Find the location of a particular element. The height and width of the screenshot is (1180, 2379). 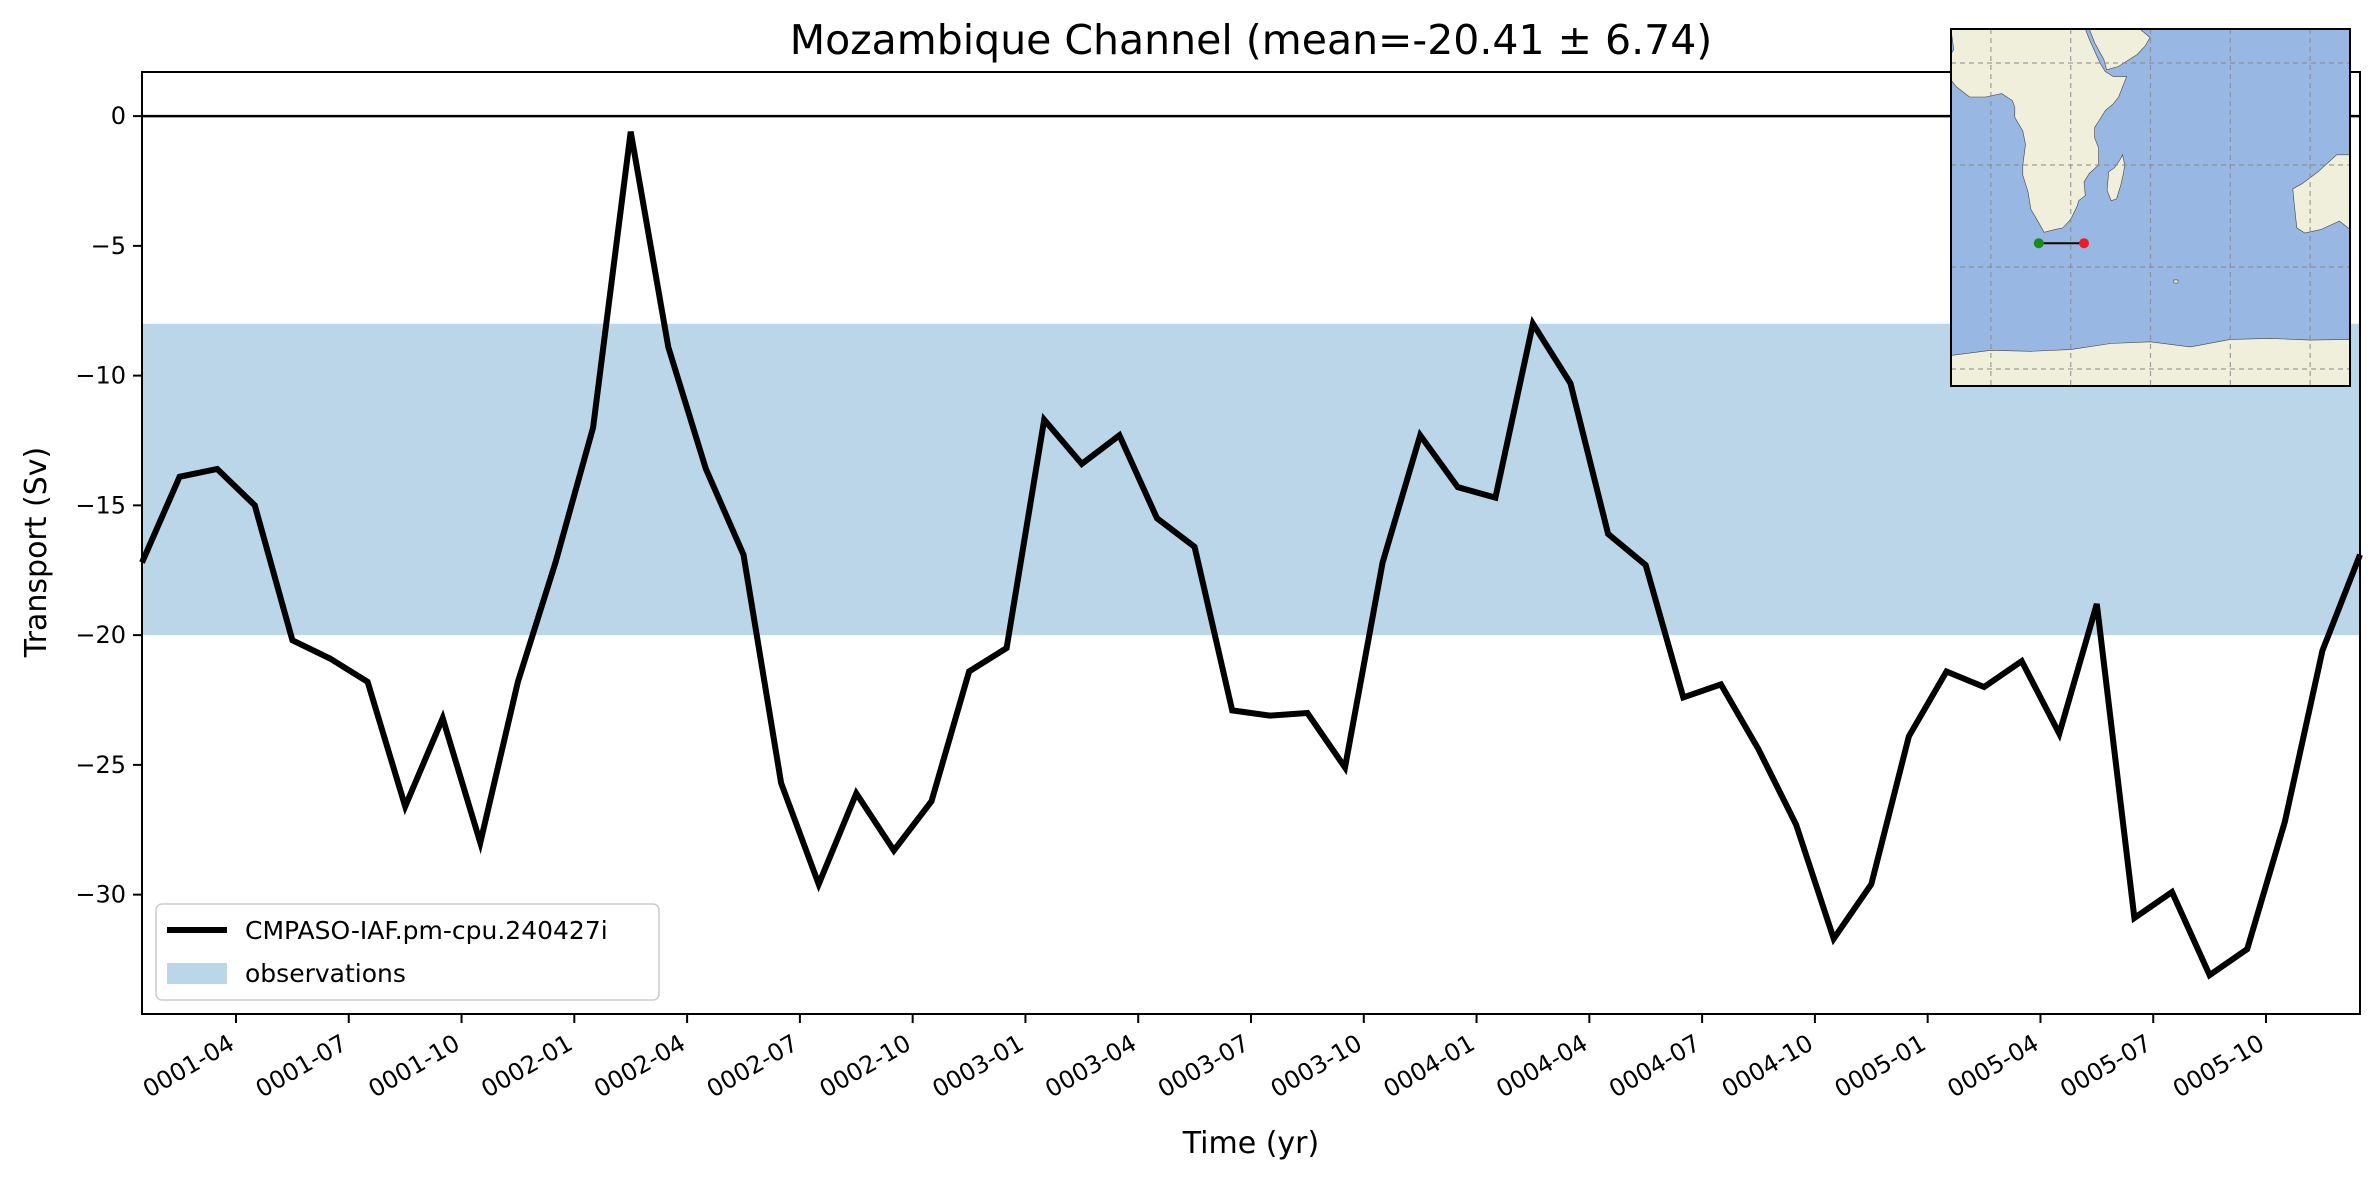

chart-title: Mozambique Channel (mean=-20.41 ± 6.74) is located at coordinates (1251, 40).